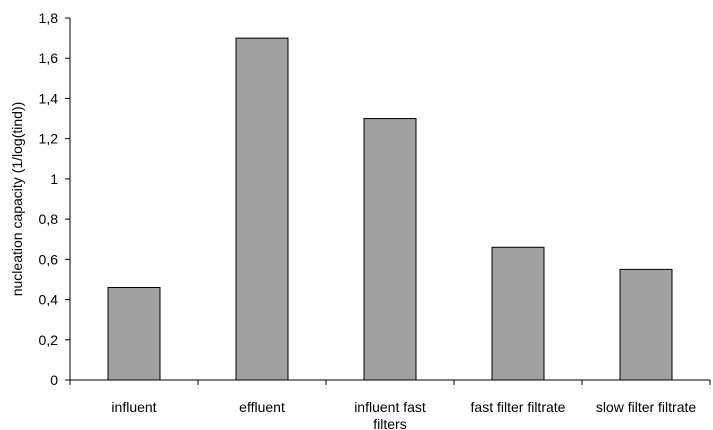 The height and width of the screenshot is (430, 713). I want to click on y-tick-label: 1,6, so click(49, 58).